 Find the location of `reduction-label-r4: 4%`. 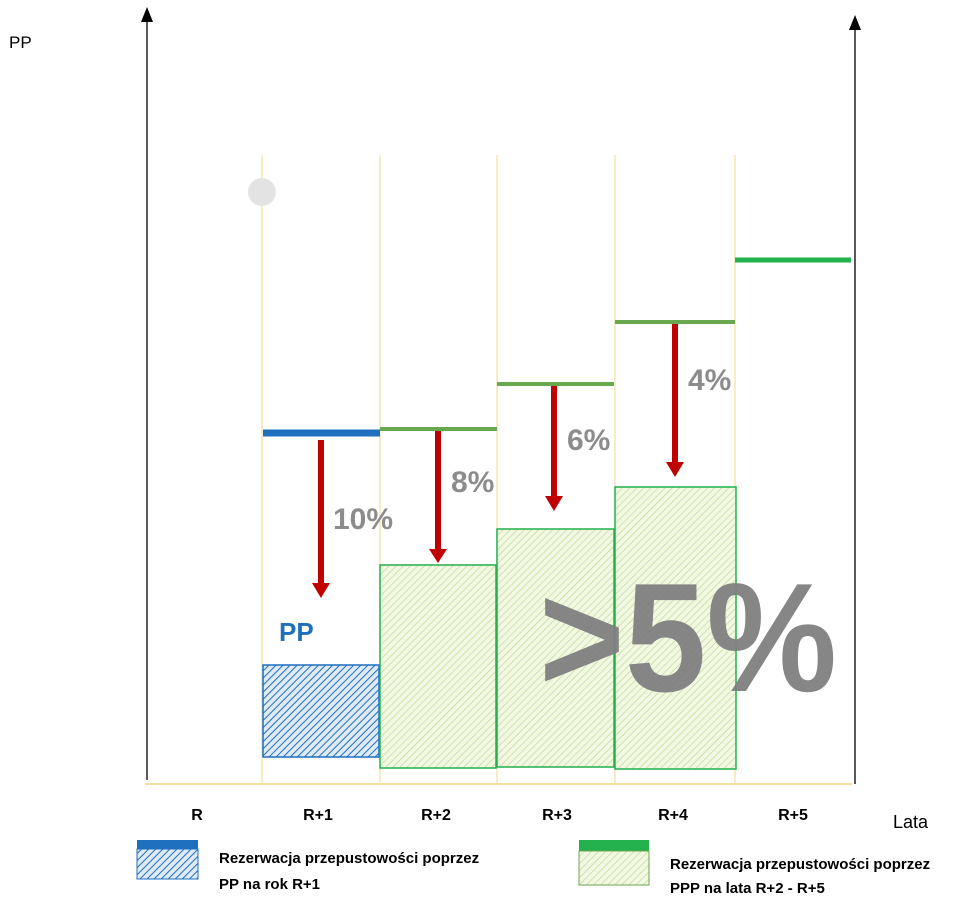

reduction-label-r4: 4% is located at coordinates (709, 380).